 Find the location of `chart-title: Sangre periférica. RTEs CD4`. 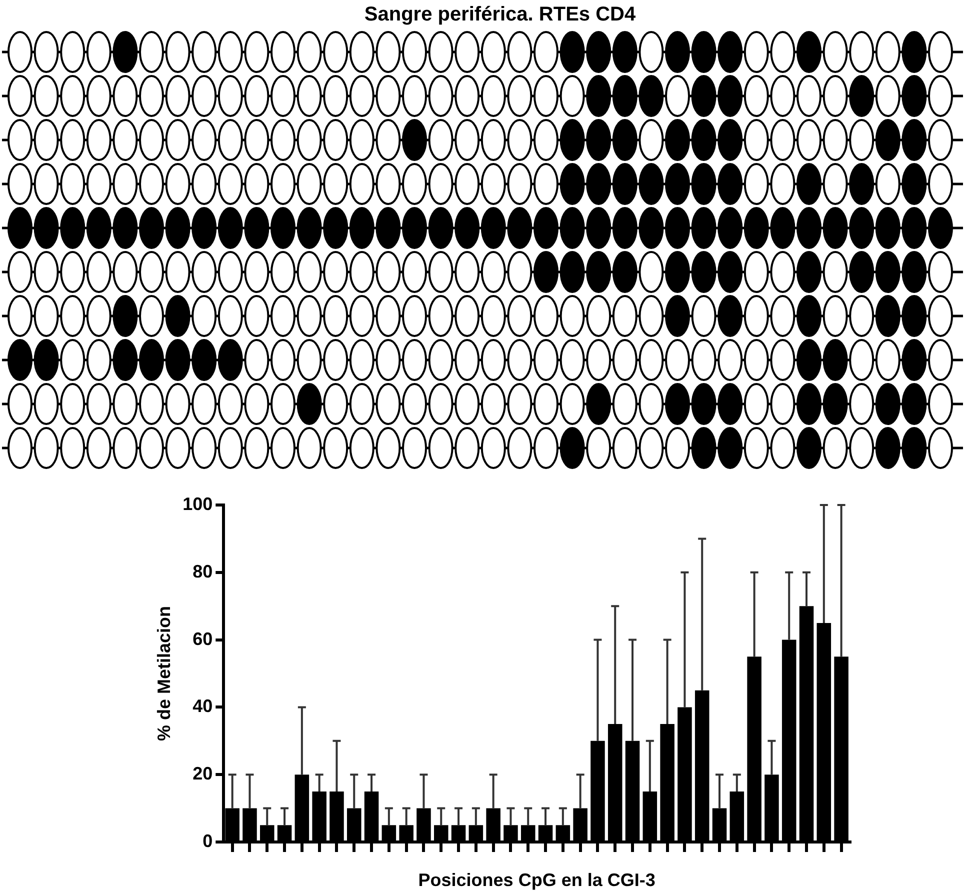

chart-title: Sangre periférica. RTEs CD4 is located at coordinates (500, 15).